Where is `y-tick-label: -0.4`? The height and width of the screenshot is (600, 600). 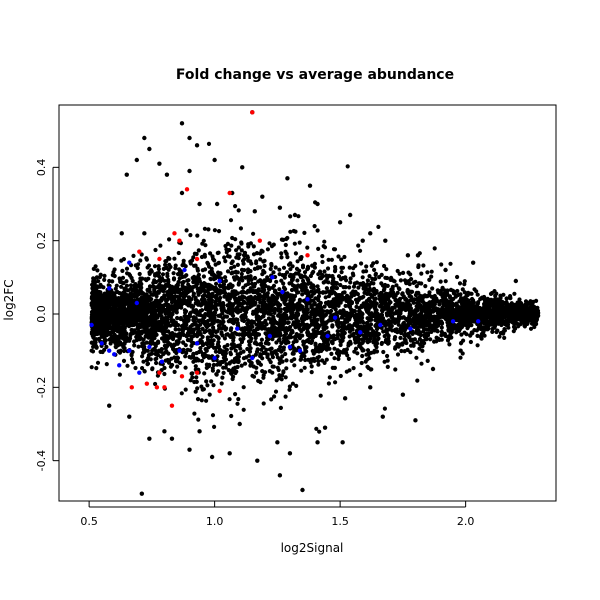
y-tick-label: -0.4 is located at coordinates (41, 460).